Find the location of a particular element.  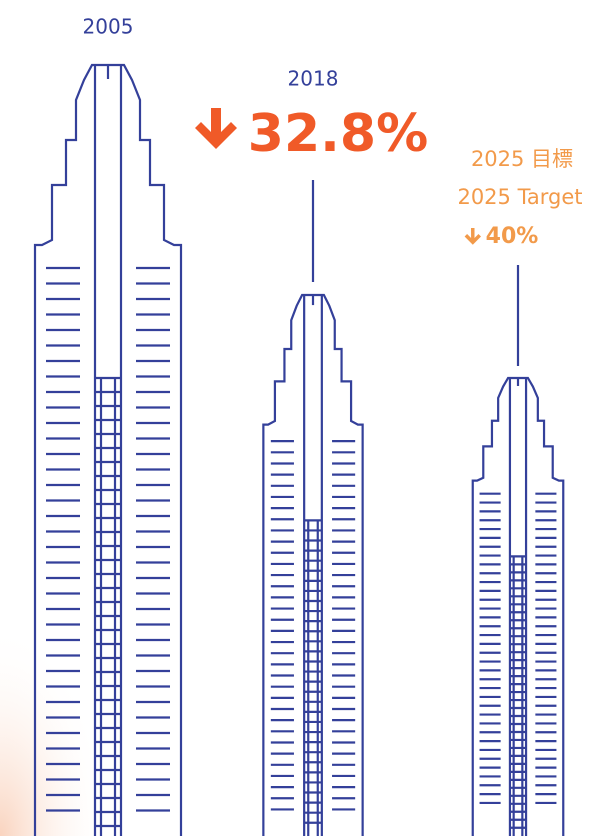

year-label: 2005 is located at coordinates (108, 27).